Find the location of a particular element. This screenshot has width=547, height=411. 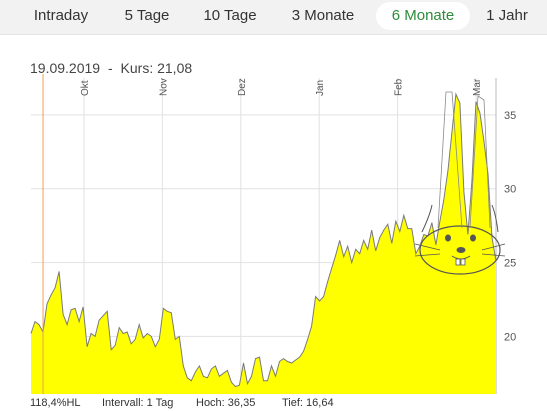

y-tick-label: 30 is located at coordinates (510, 190).